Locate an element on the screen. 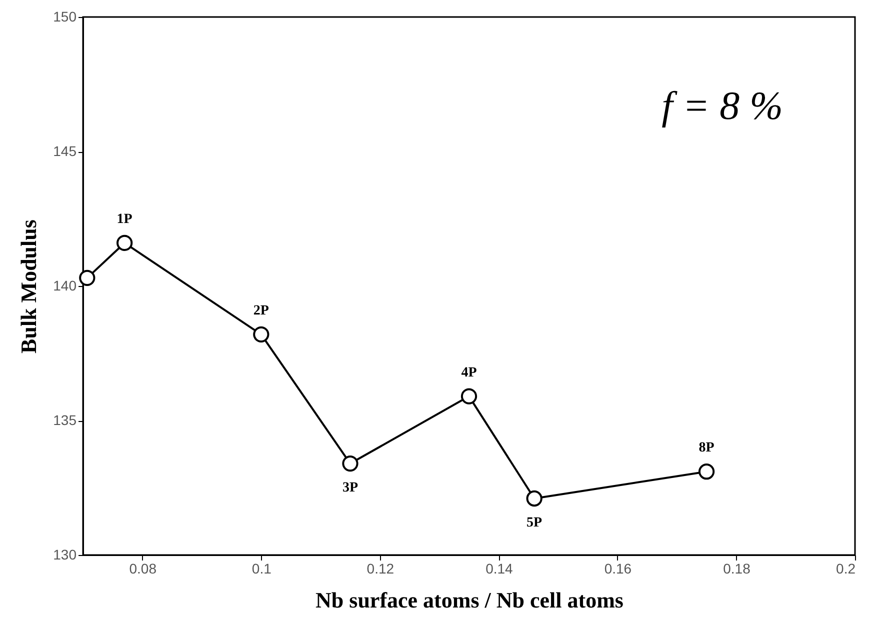  y-axis-title: Bulk Modulus is located at coordinates (29, 286).